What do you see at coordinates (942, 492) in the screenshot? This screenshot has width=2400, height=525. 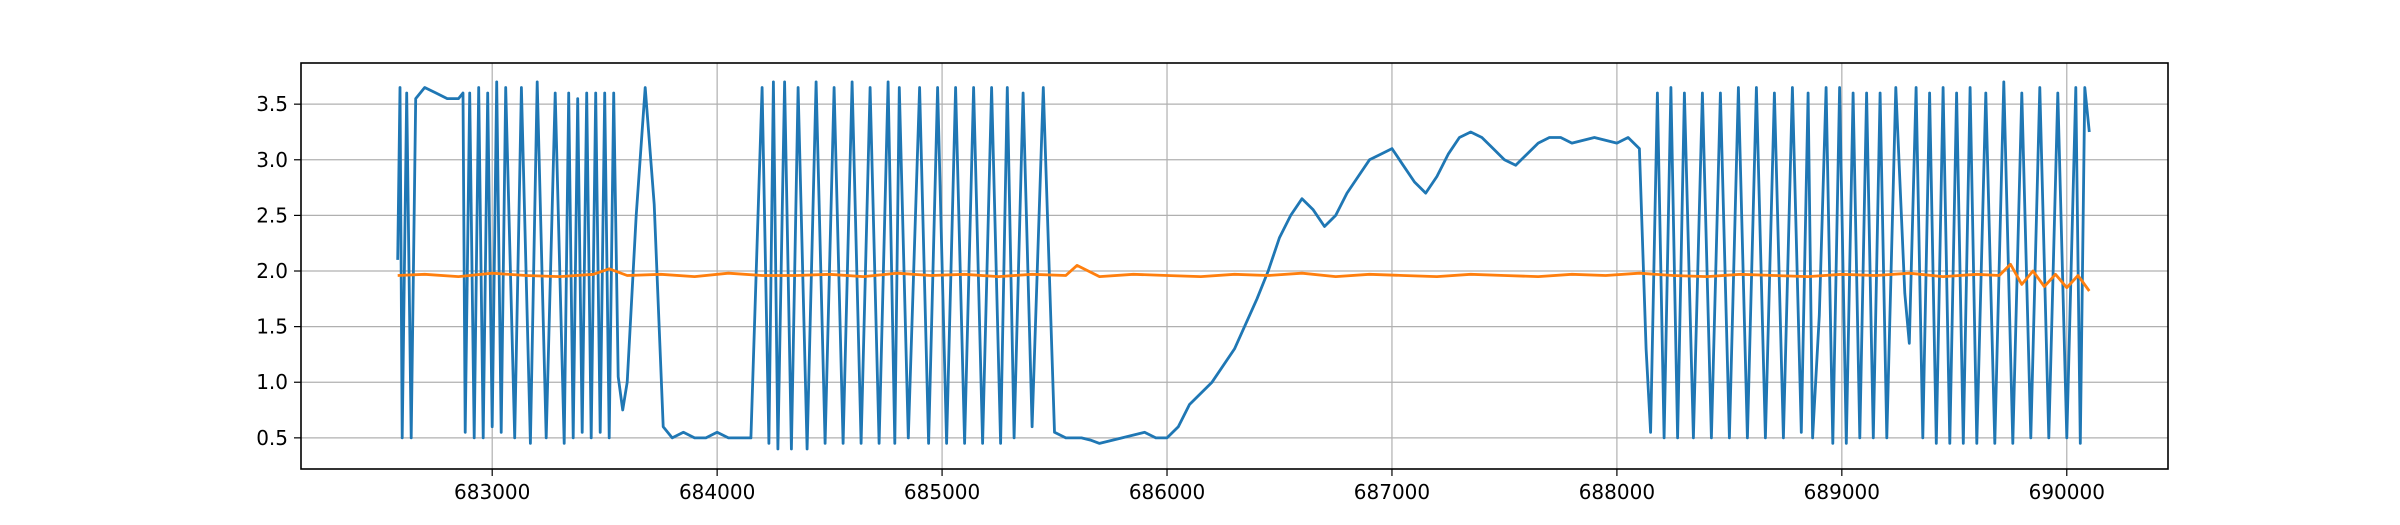 I see `x-tick-label: 685000` at bounding box center [942, 492].